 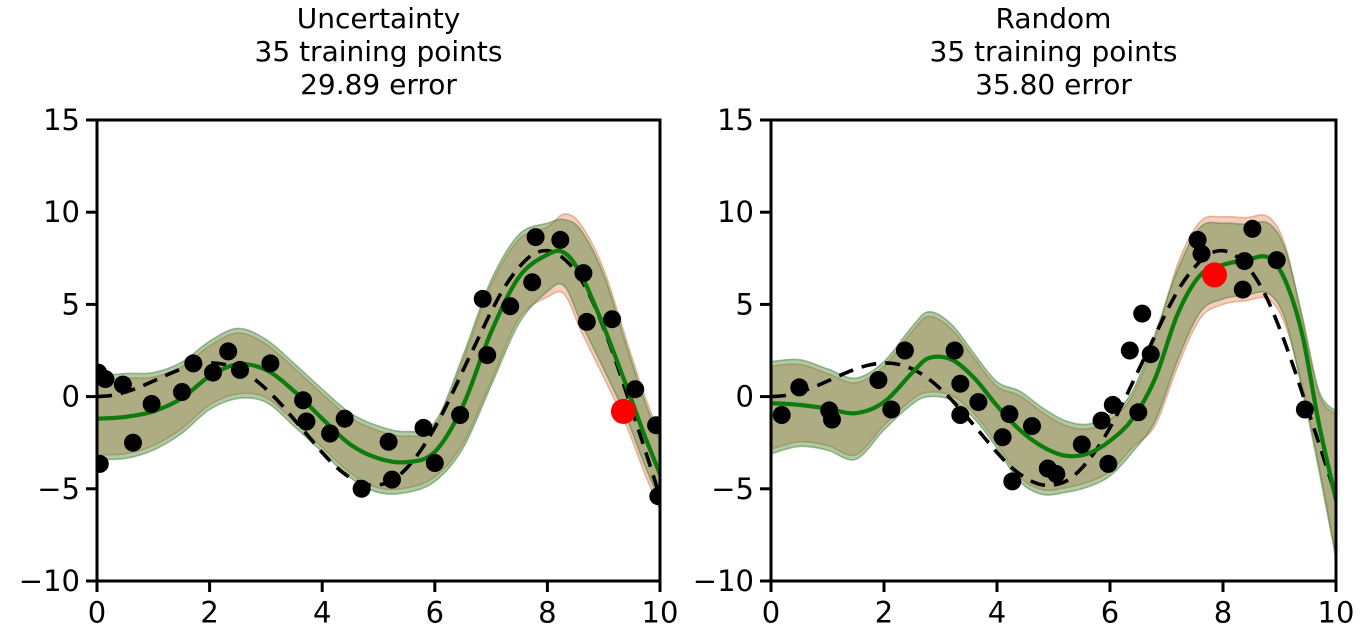 What do you see at coordinates (378, 84) in the screenshot?
I see `left-title-line-3: 29.89 error` at bounding box center [378, 84].